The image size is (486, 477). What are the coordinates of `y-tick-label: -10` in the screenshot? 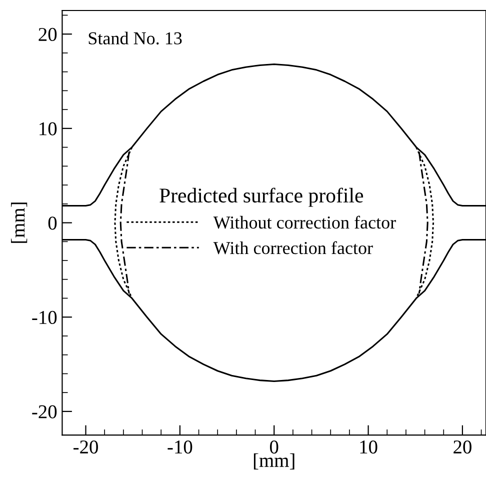 It's located at (44, 317).